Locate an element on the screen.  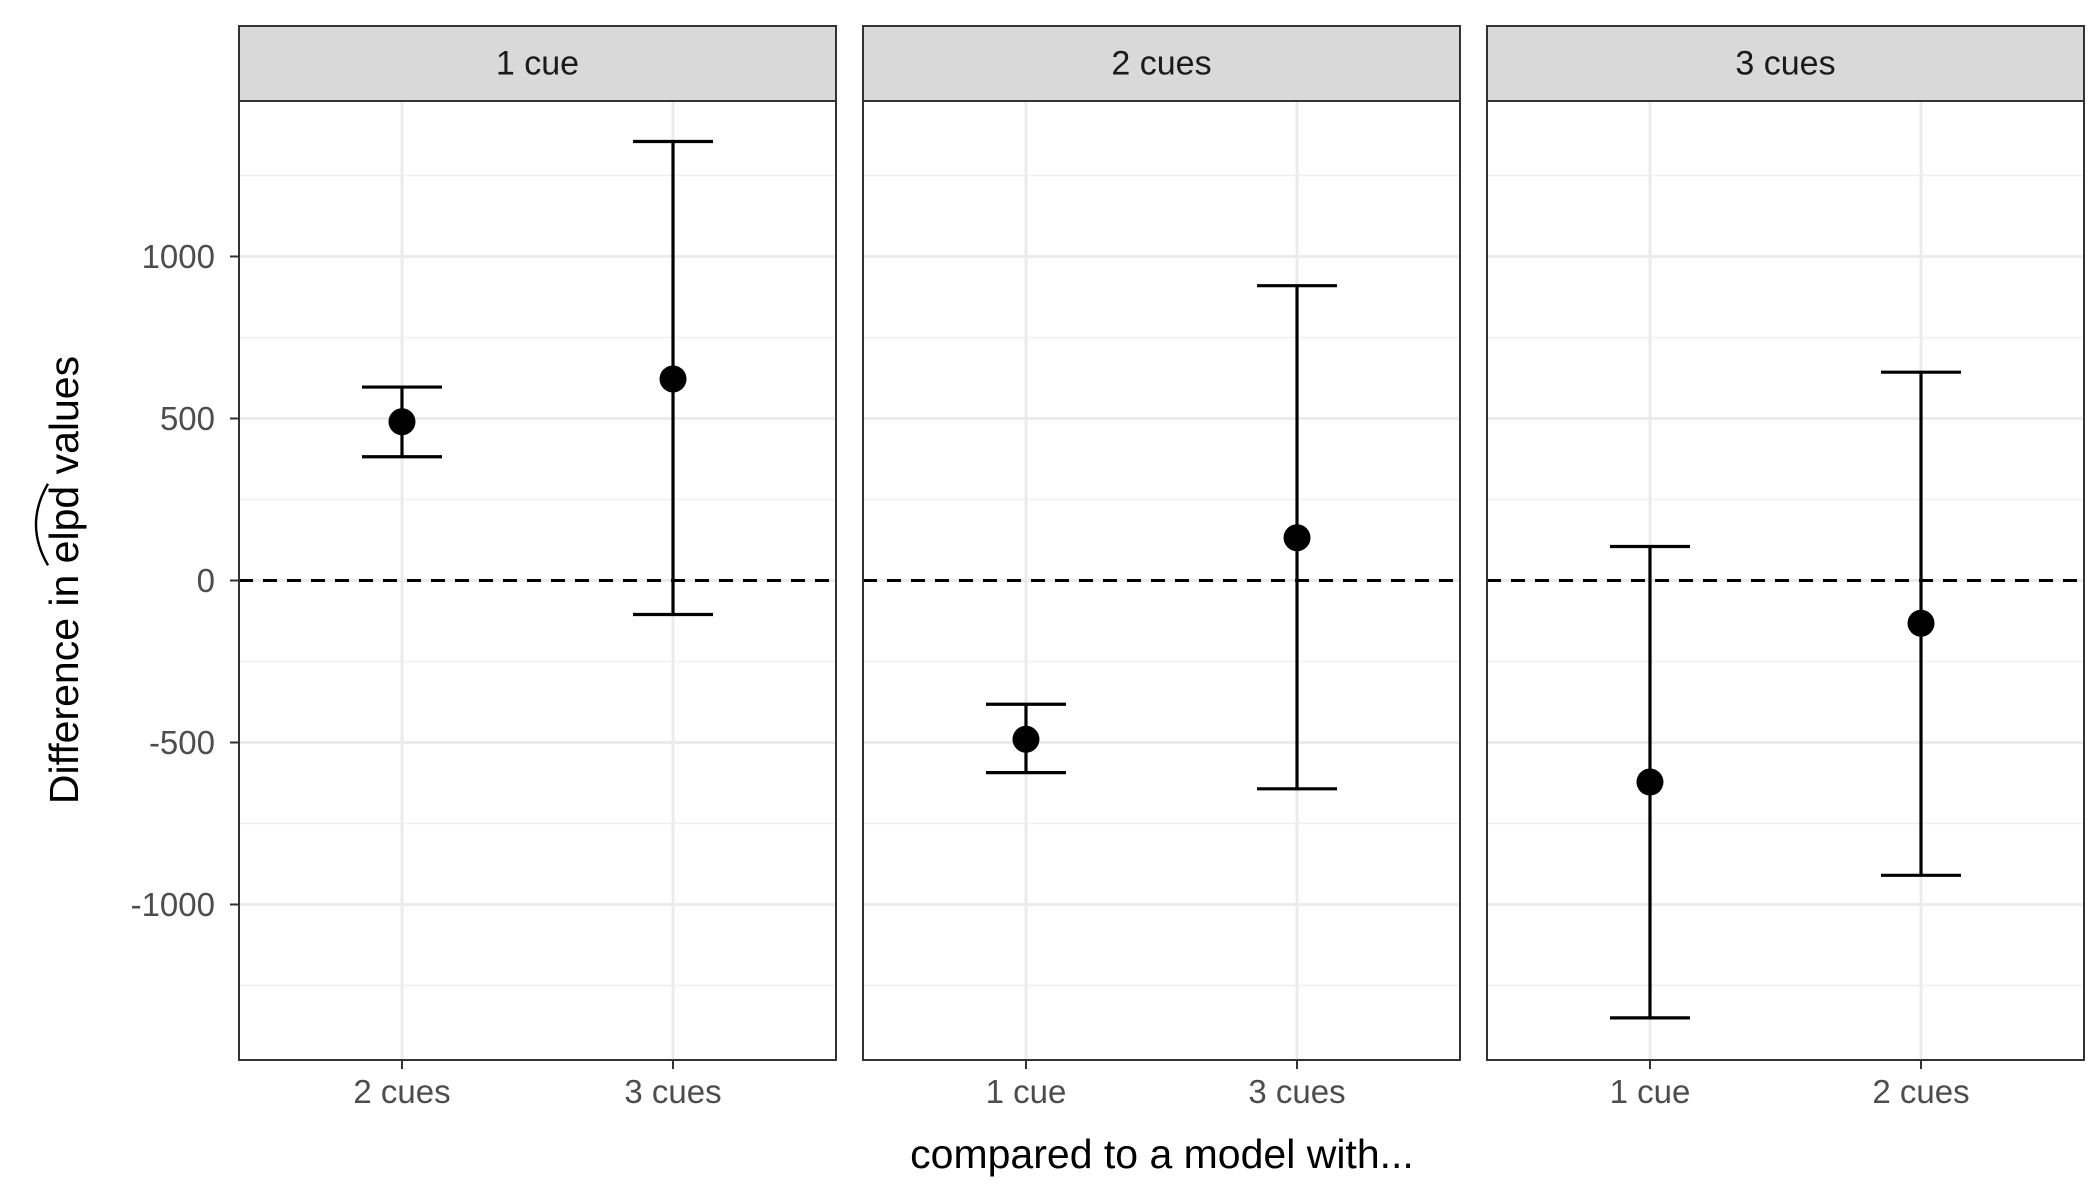
y-tick-label: 0 is located at coordinates (206, 580).